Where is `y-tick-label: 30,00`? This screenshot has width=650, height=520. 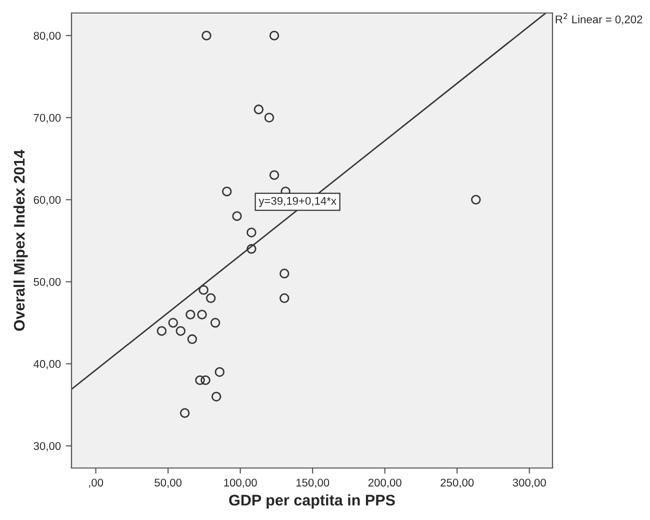
y-tick-label: 30,00 is located at coordinates (47, 447).